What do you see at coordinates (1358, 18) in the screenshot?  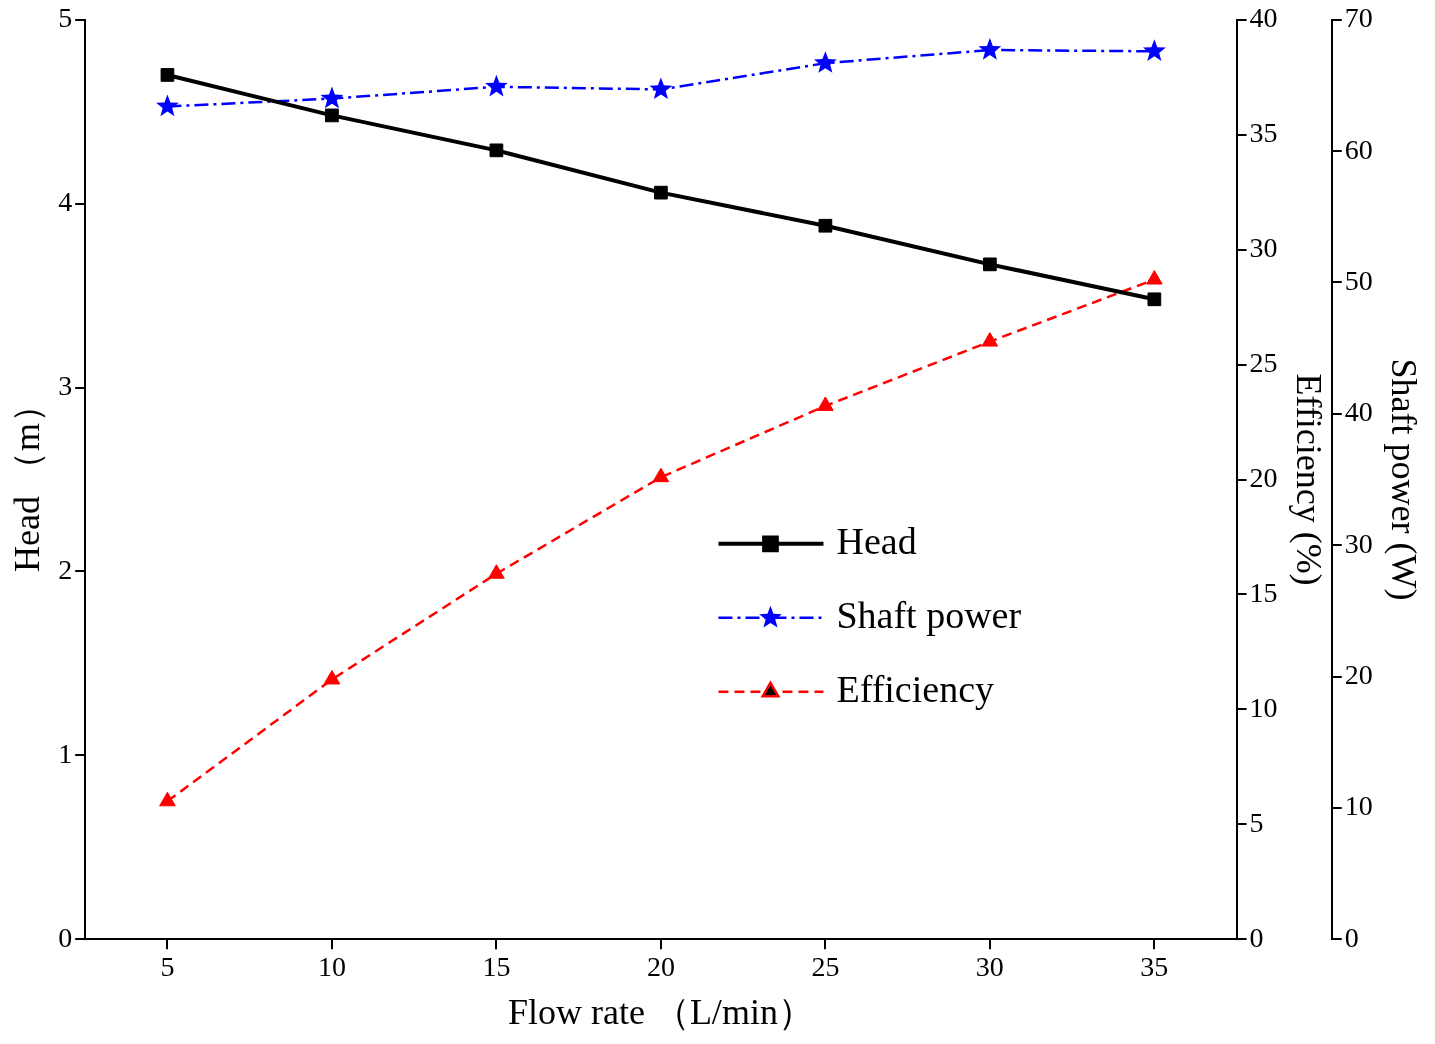 I see `y3-tick-label: 70` at bounding box center [1358, 18].